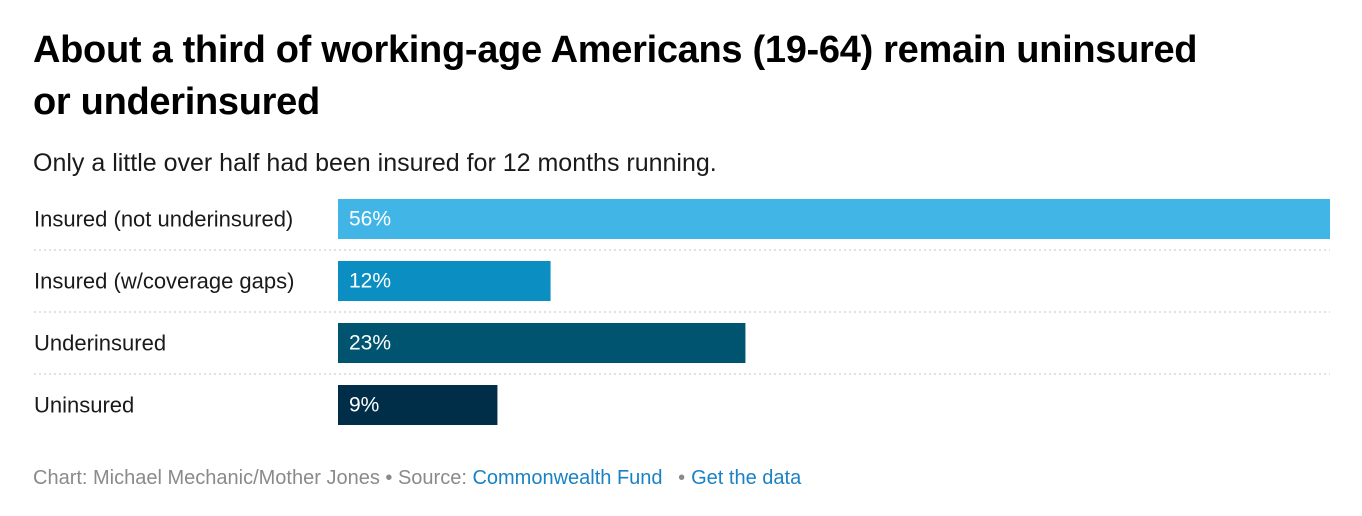  Describe the element at coordinates (164, 281) in the screenshot. I see `category-label: Insured (w/coverage gaps)` at that location.